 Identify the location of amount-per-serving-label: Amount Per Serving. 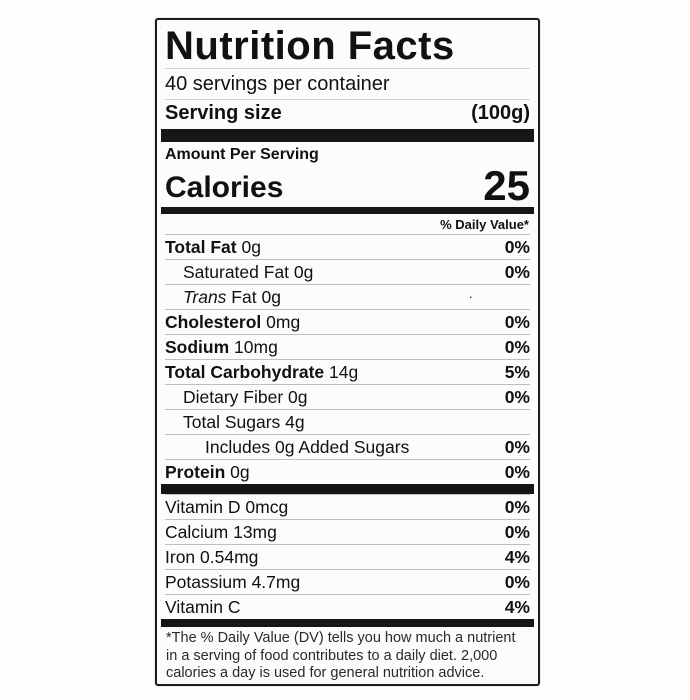
(242, 154).